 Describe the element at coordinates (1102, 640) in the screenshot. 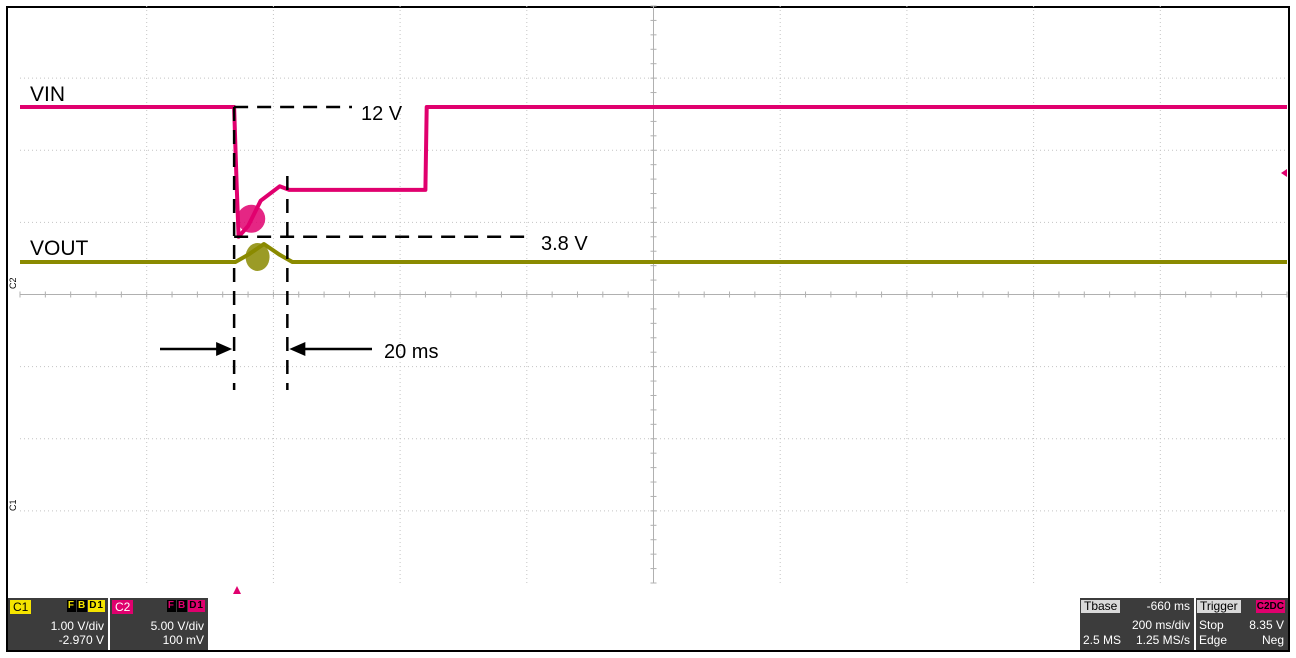

I see `timebase-samples: 2.5 MS` at that location.